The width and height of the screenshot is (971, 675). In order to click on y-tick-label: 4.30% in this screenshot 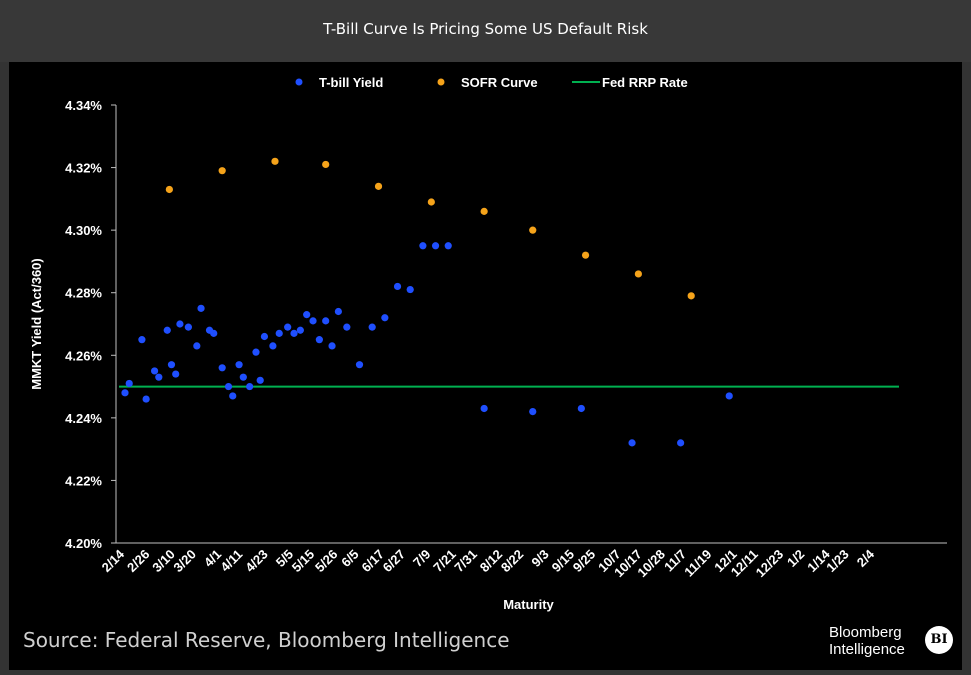, I will do `click(83, 230)`.